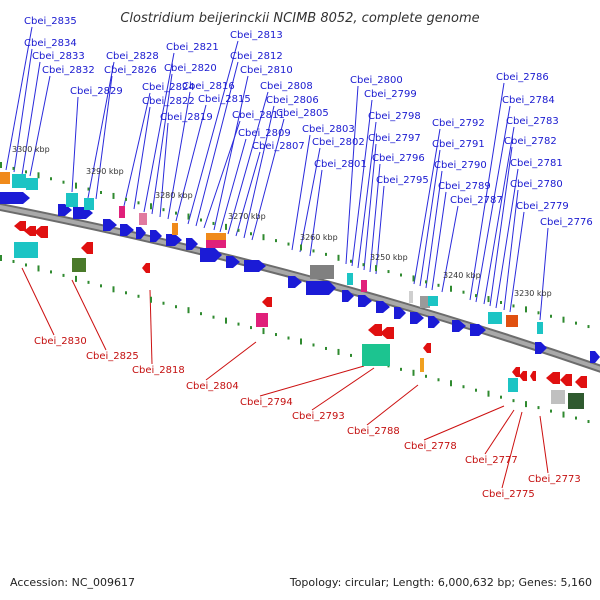 This screenshot has height=600, width=600. I want to click on gene-label-reverse: Cbei_2775, so click(508, 494).